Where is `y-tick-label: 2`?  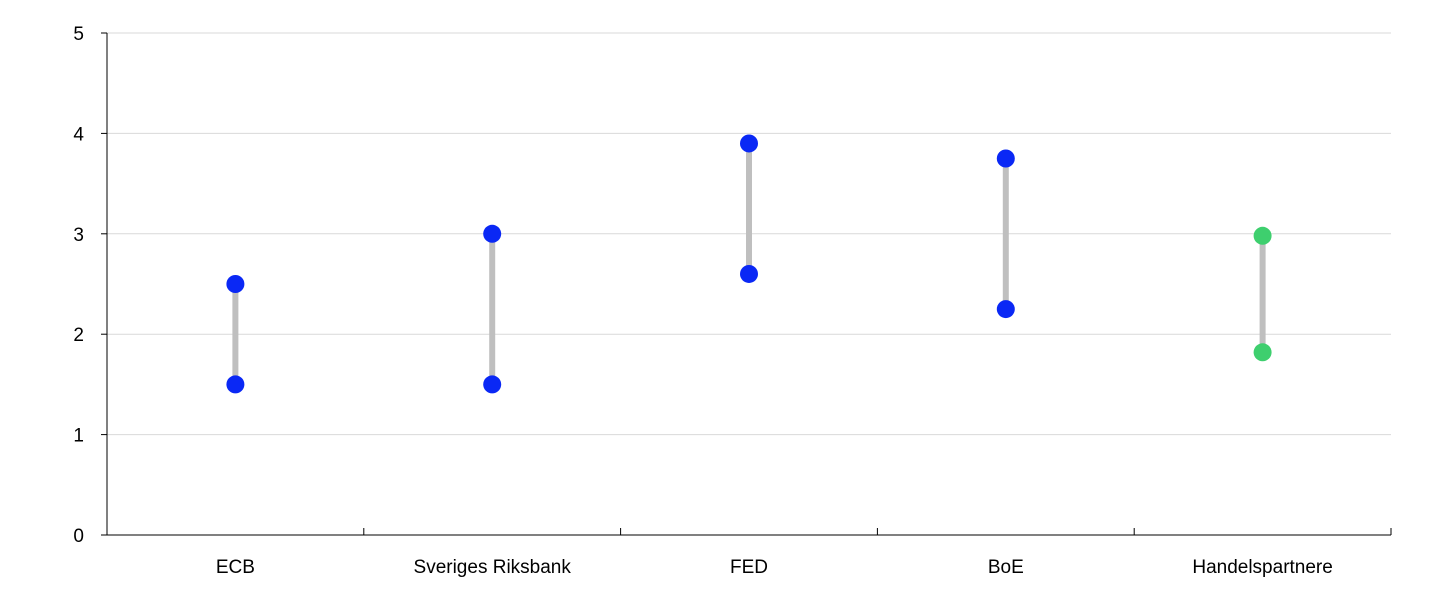
y-tick-label: 2 is located at coordinates (78, 335).